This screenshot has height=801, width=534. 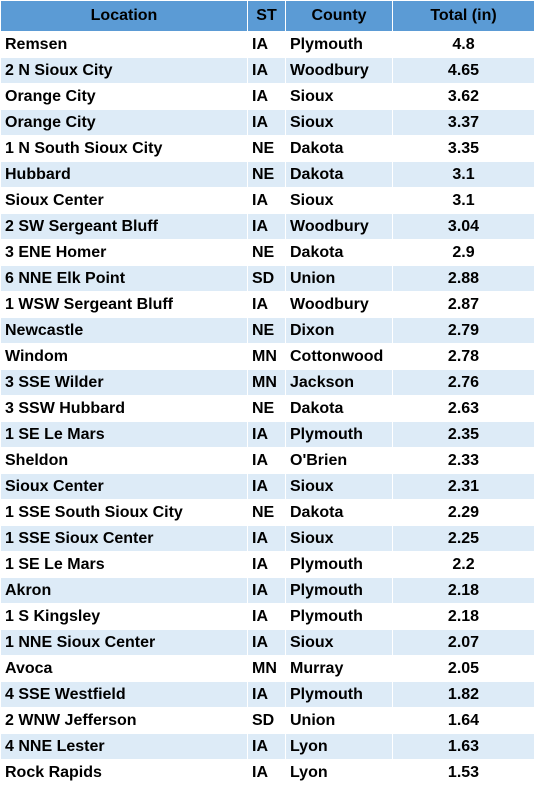 I want to click on table-cell: 2.63, so click(x=463, y=408).